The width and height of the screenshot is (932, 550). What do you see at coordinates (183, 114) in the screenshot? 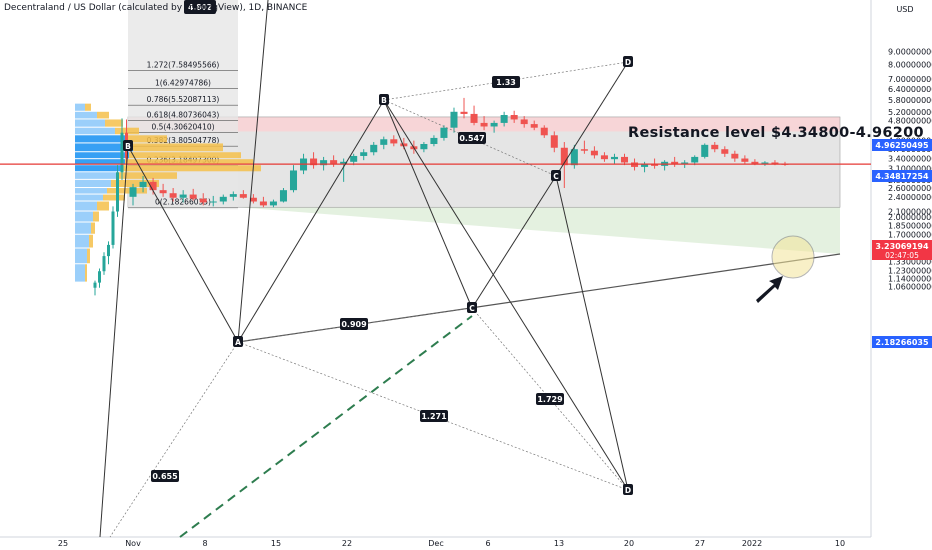
I see `fib-label: 0.618(4.80736043)` at bounding box center [183, 114].